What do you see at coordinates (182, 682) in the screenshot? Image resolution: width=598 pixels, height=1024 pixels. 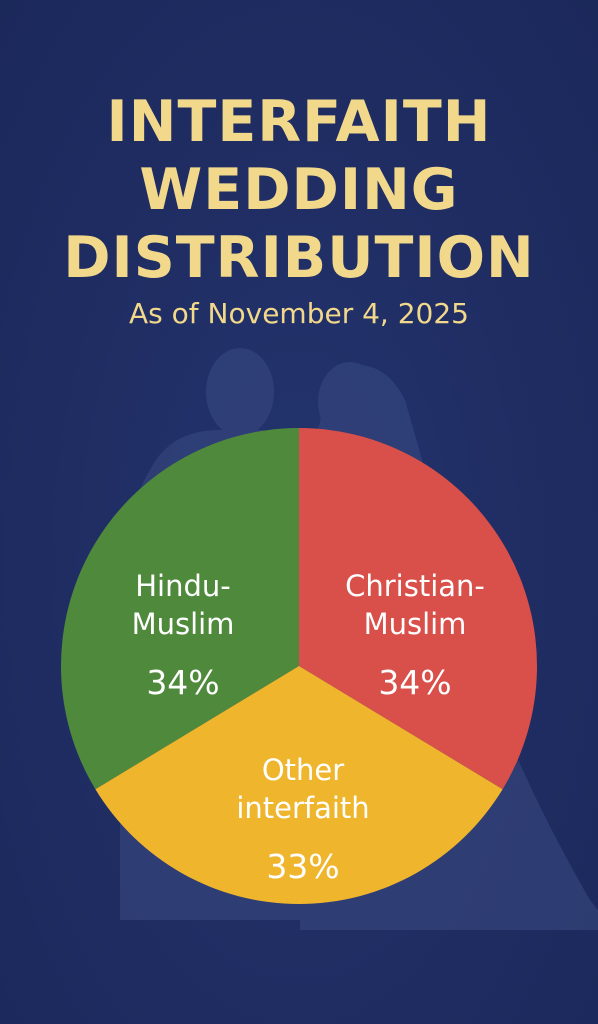 I see `pie-slice-value-0: 34%` at bounding box center [182, 682].